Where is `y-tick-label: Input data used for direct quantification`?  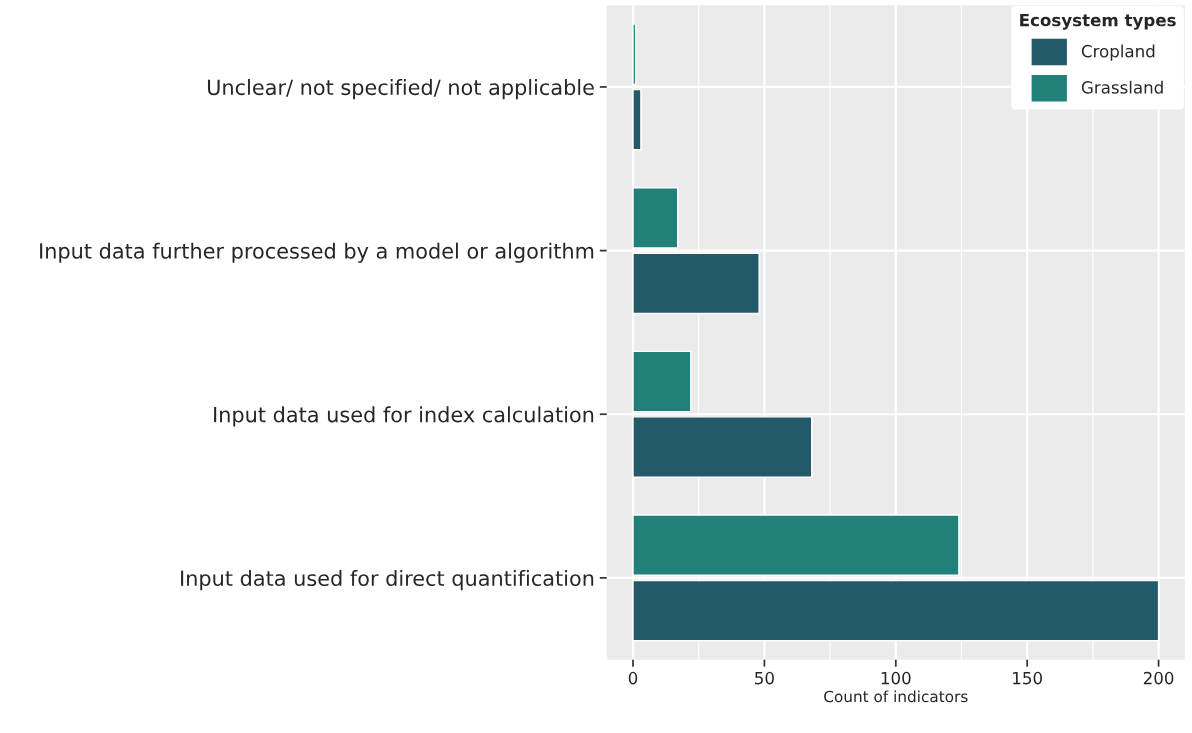 y-tick-label: Input data used for direct quantification is located at coordinates (387, 580).